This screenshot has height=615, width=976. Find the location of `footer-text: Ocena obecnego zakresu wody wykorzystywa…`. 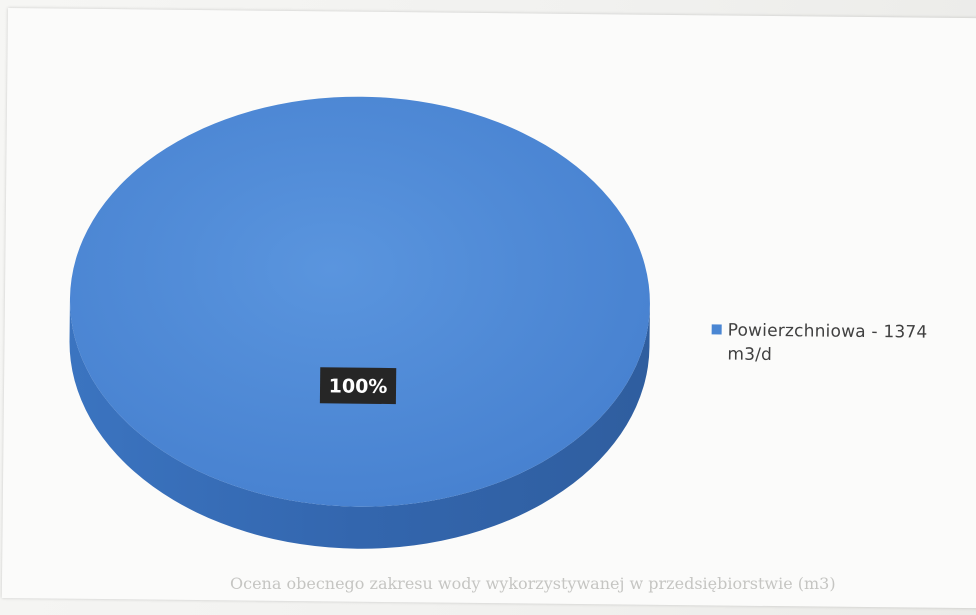

footer-text: Ocena obecnego zakresu wody wykorzystywa… is located at coordinates (533, 583).